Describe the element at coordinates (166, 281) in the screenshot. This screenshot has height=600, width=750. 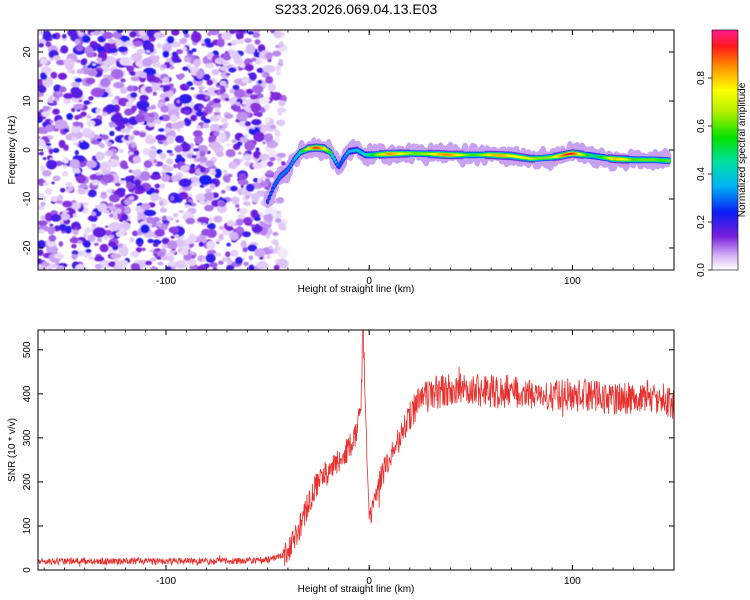
I see `spectrogram-xtick-label: -100` at that location.